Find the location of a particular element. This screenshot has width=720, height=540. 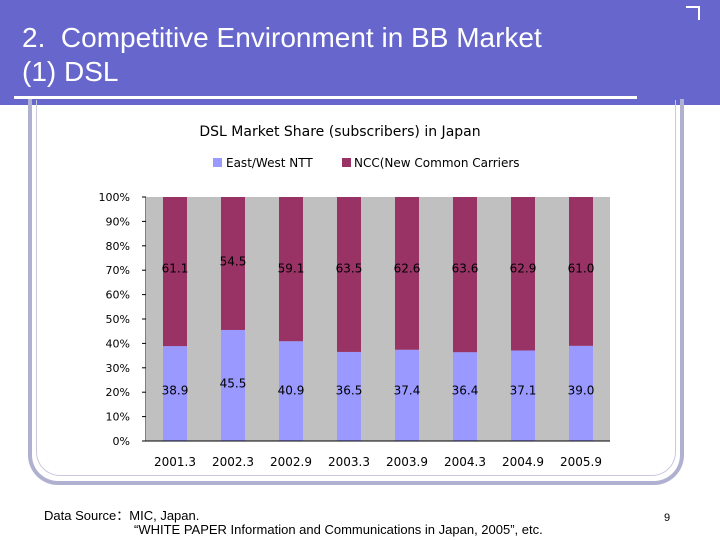

x-category-label: 2003.3 is located at coordinates (349, 462).